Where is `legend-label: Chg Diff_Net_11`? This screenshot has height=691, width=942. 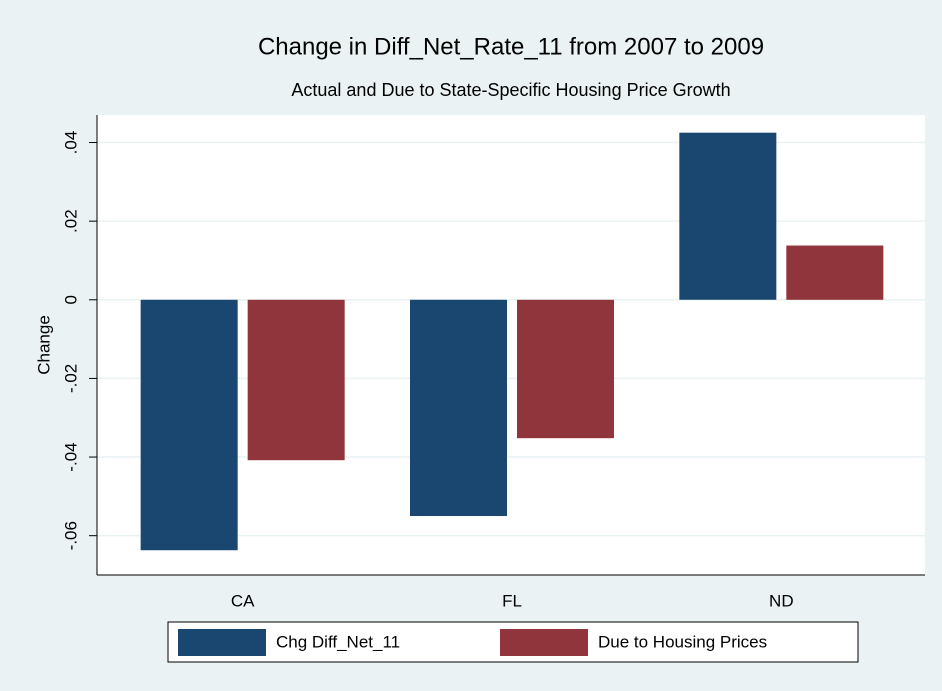 legend-label: Chg Diff_Net_11 is located at coordinates (338, 641).